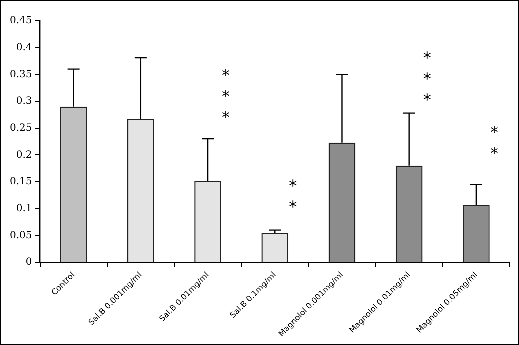 The width and height of the screenshot is (519, 345). I want to click on y-tick-label: 0.4, so click(24, 48).